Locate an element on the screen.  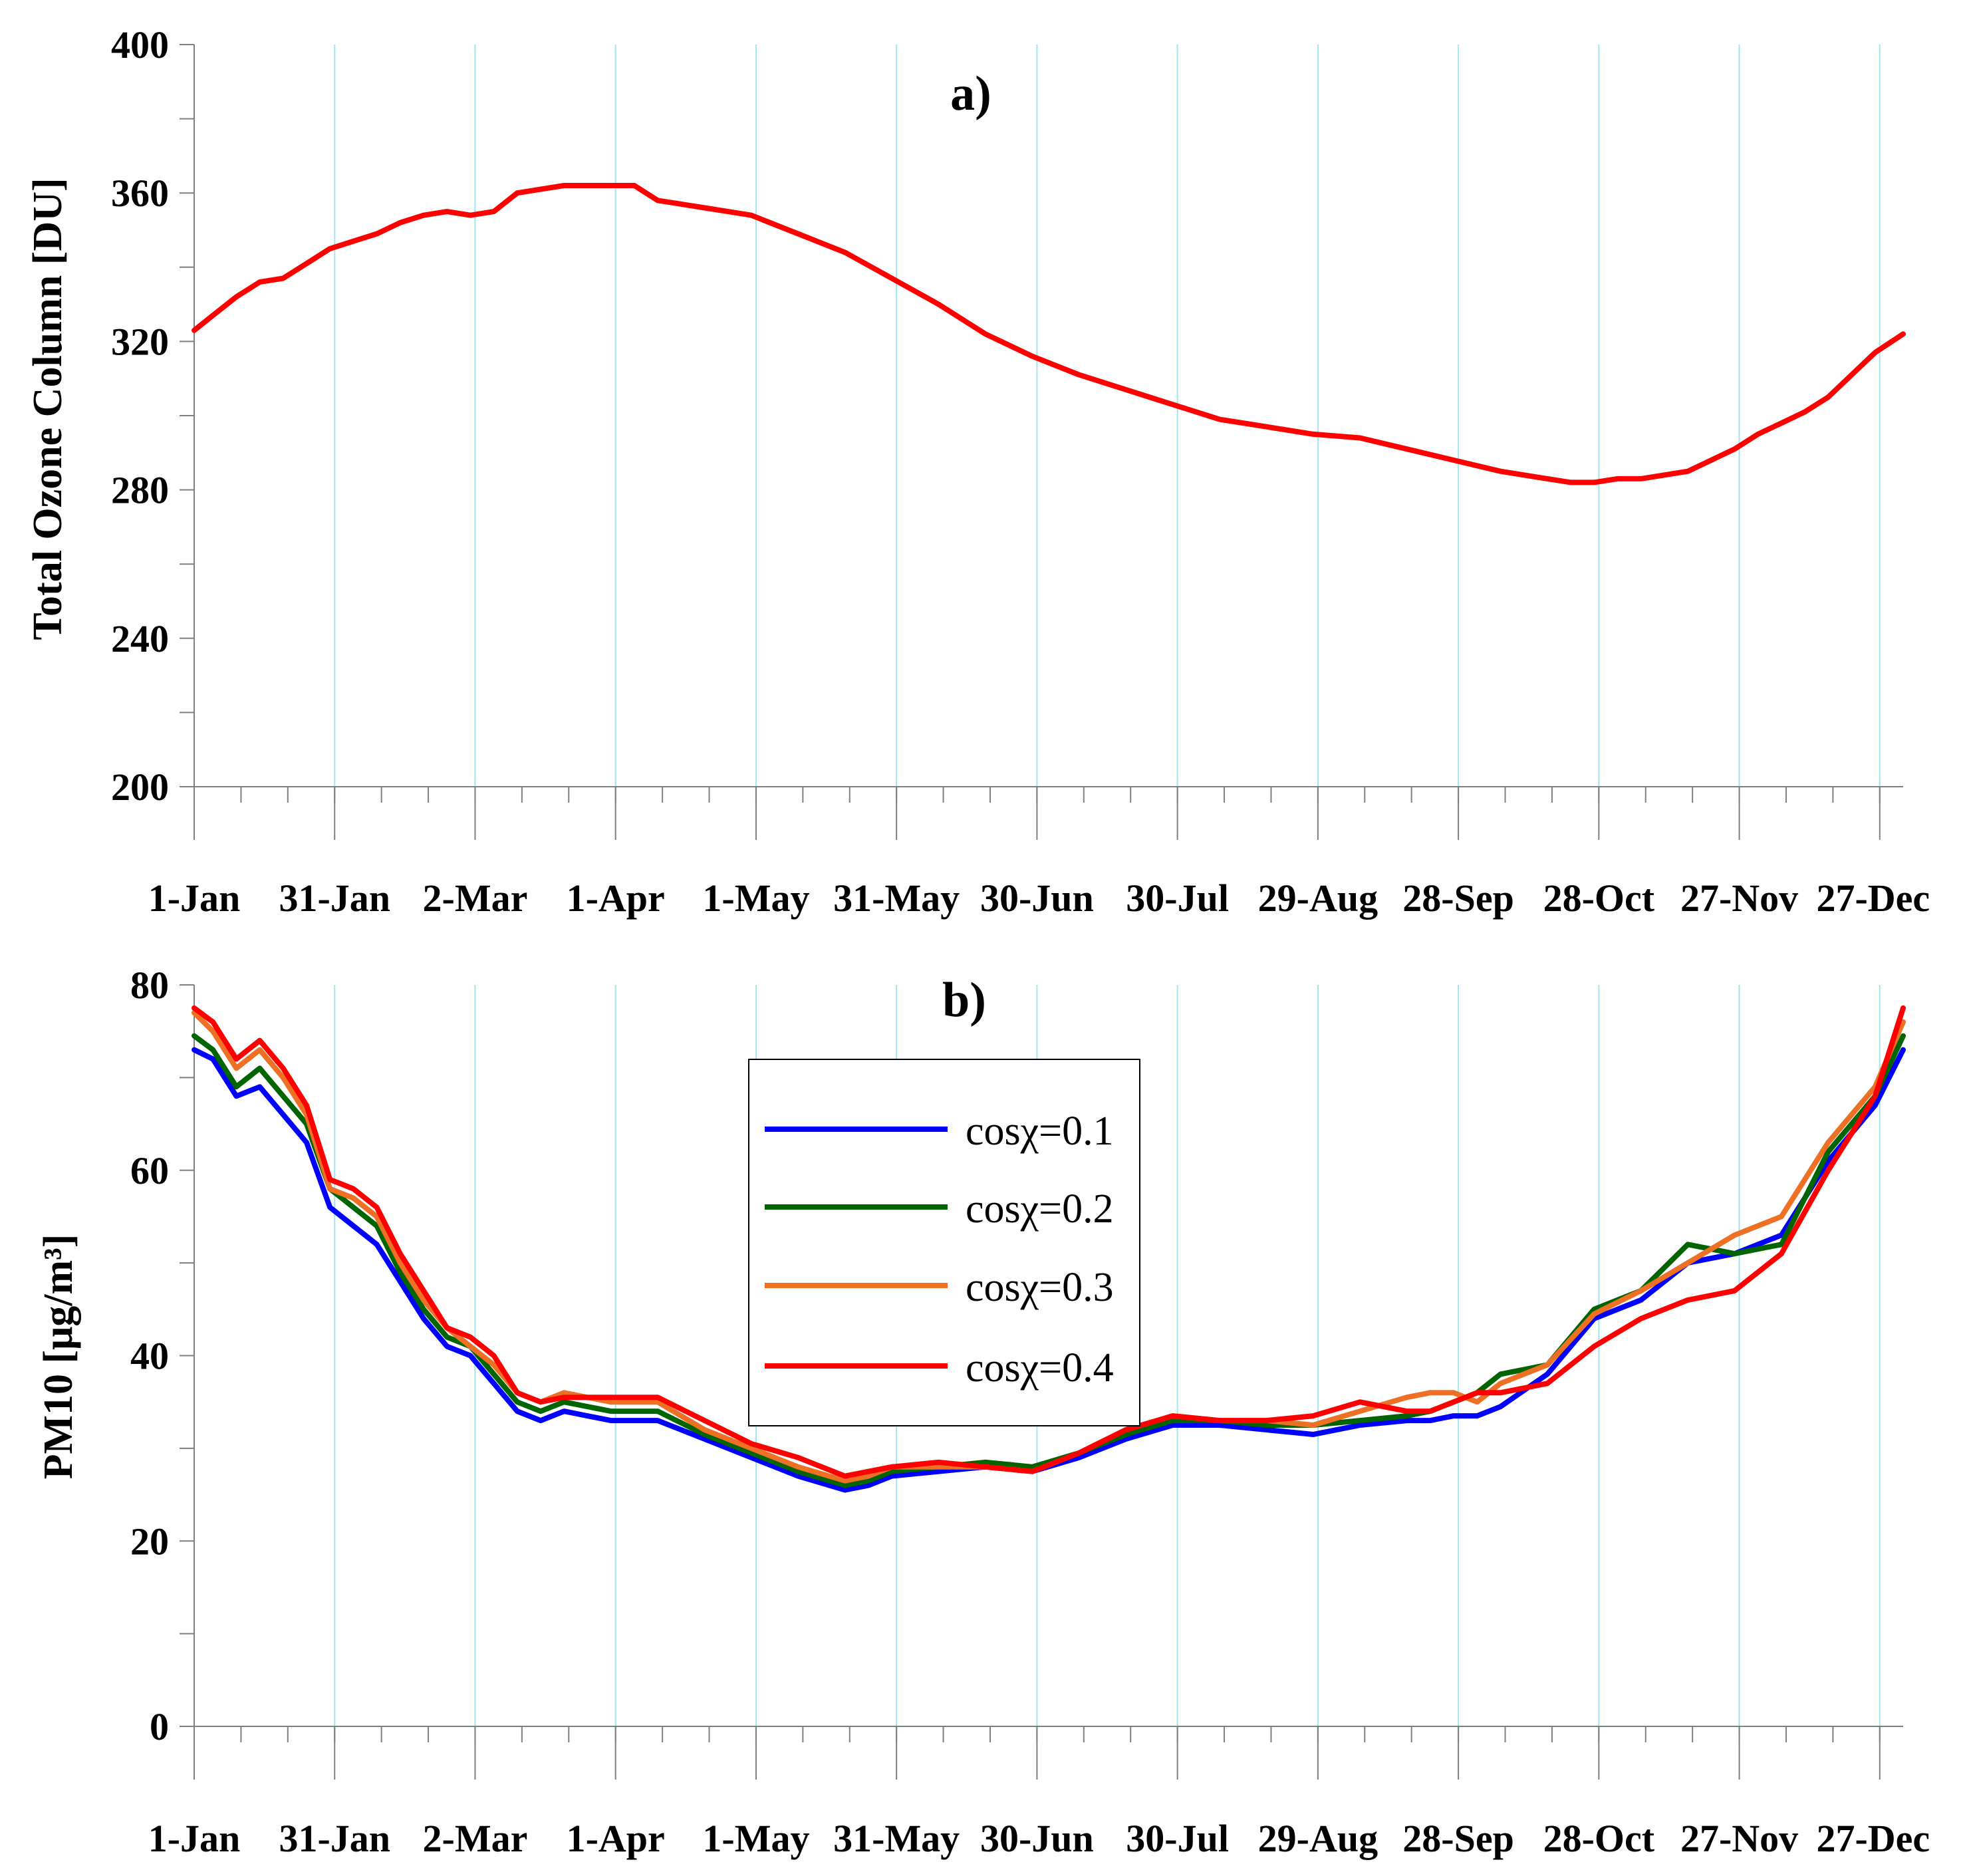
panel-a-label: a) is located at coordinates (971, 94).